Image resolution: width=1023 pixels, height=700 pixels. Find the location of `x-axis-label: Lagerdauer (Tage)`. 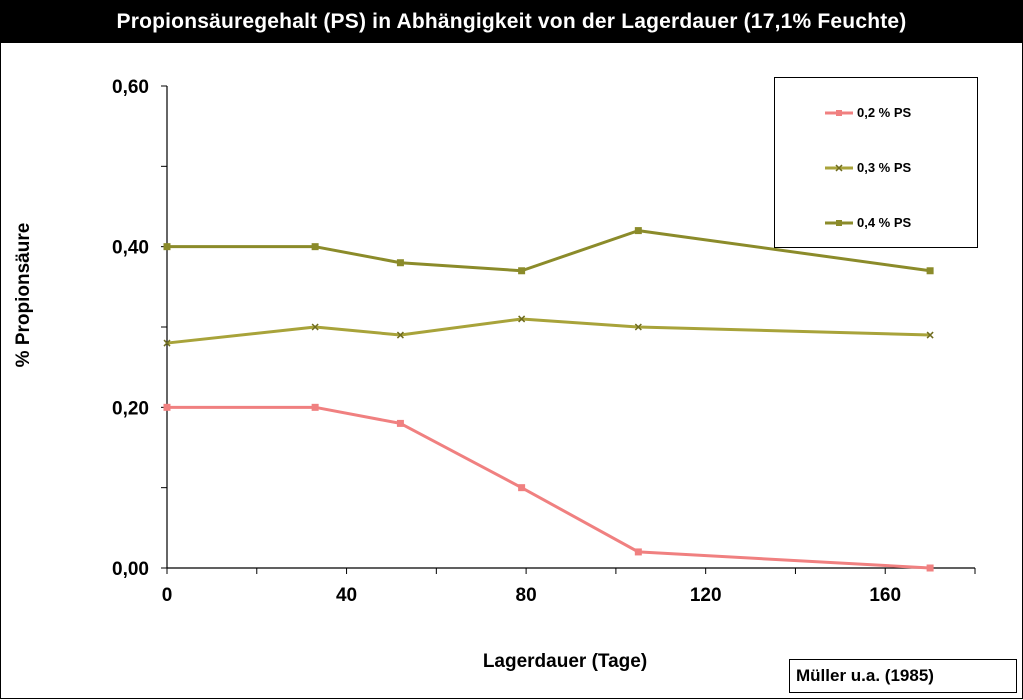

x-axis-label: Lagerdauer (Tage) is located at coordinates (565, 661).